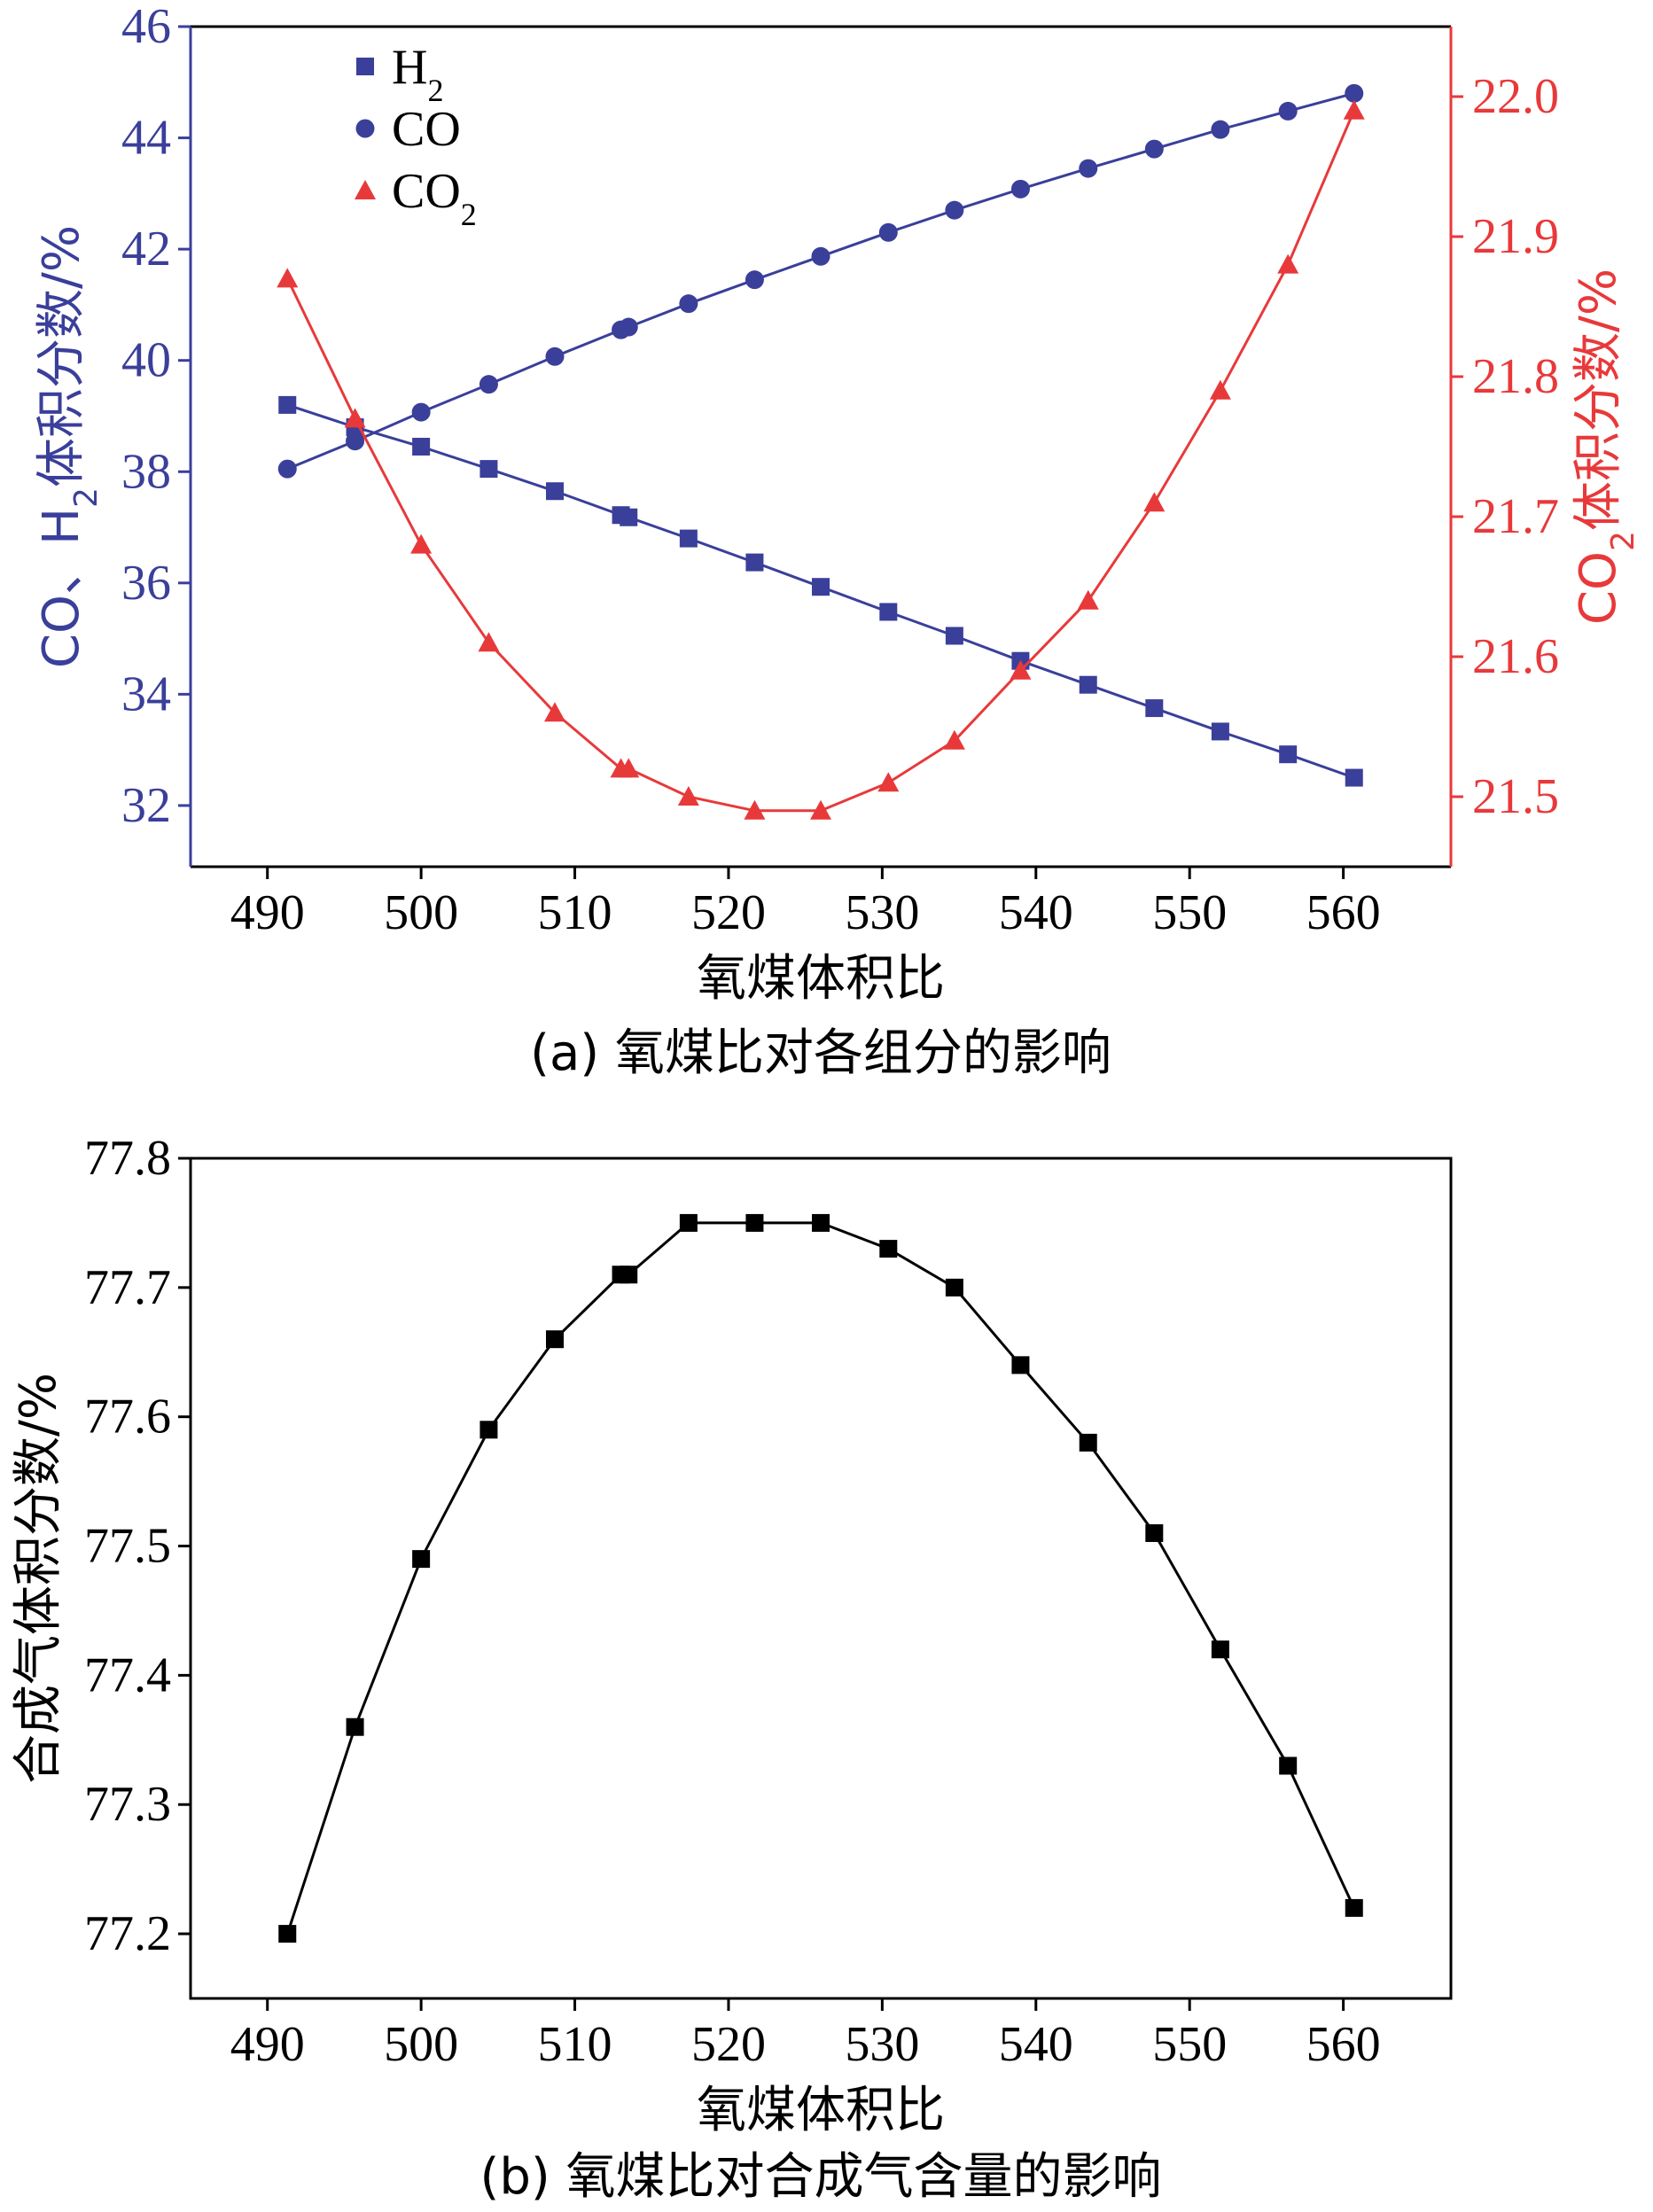  Describe the element at coordinates (1515, 96) in the screenshot. I see `chart-a-right-y-tick-label: 22.0` at that location.